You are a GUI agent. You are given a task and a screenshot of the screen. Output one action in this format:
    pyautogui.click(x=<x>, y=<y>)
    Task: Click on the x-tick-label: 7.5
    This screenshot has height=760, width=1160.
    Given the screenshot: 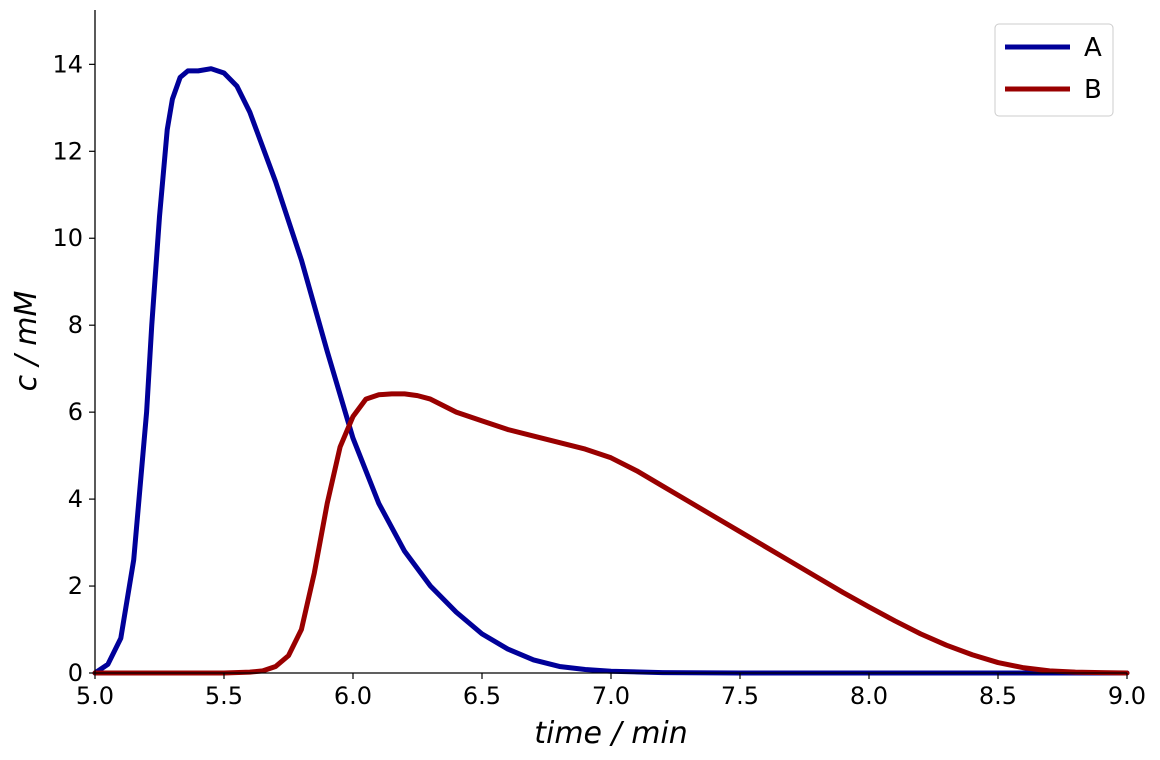 What is the action you would take?
    pyautogui.click(x=740, y=696)
    